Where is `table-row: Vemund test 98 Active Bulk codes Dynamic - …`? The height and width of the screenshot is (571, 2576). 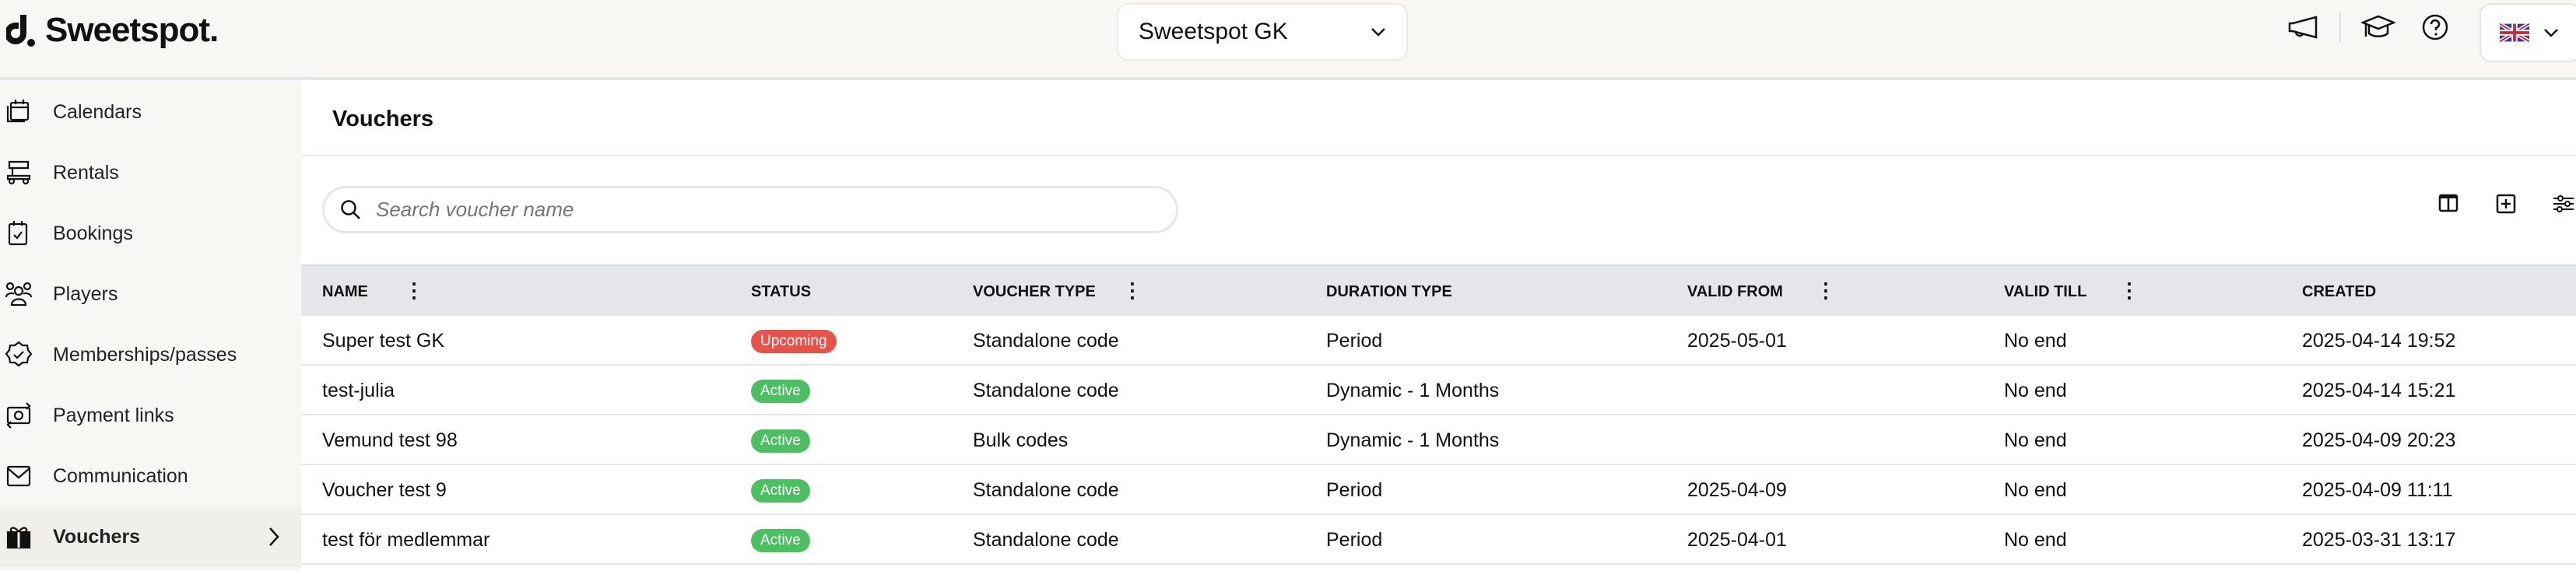 table-row: Vemund test 98 Active Bulk codes Dynamic - … is located at coordinates (1439, 440).